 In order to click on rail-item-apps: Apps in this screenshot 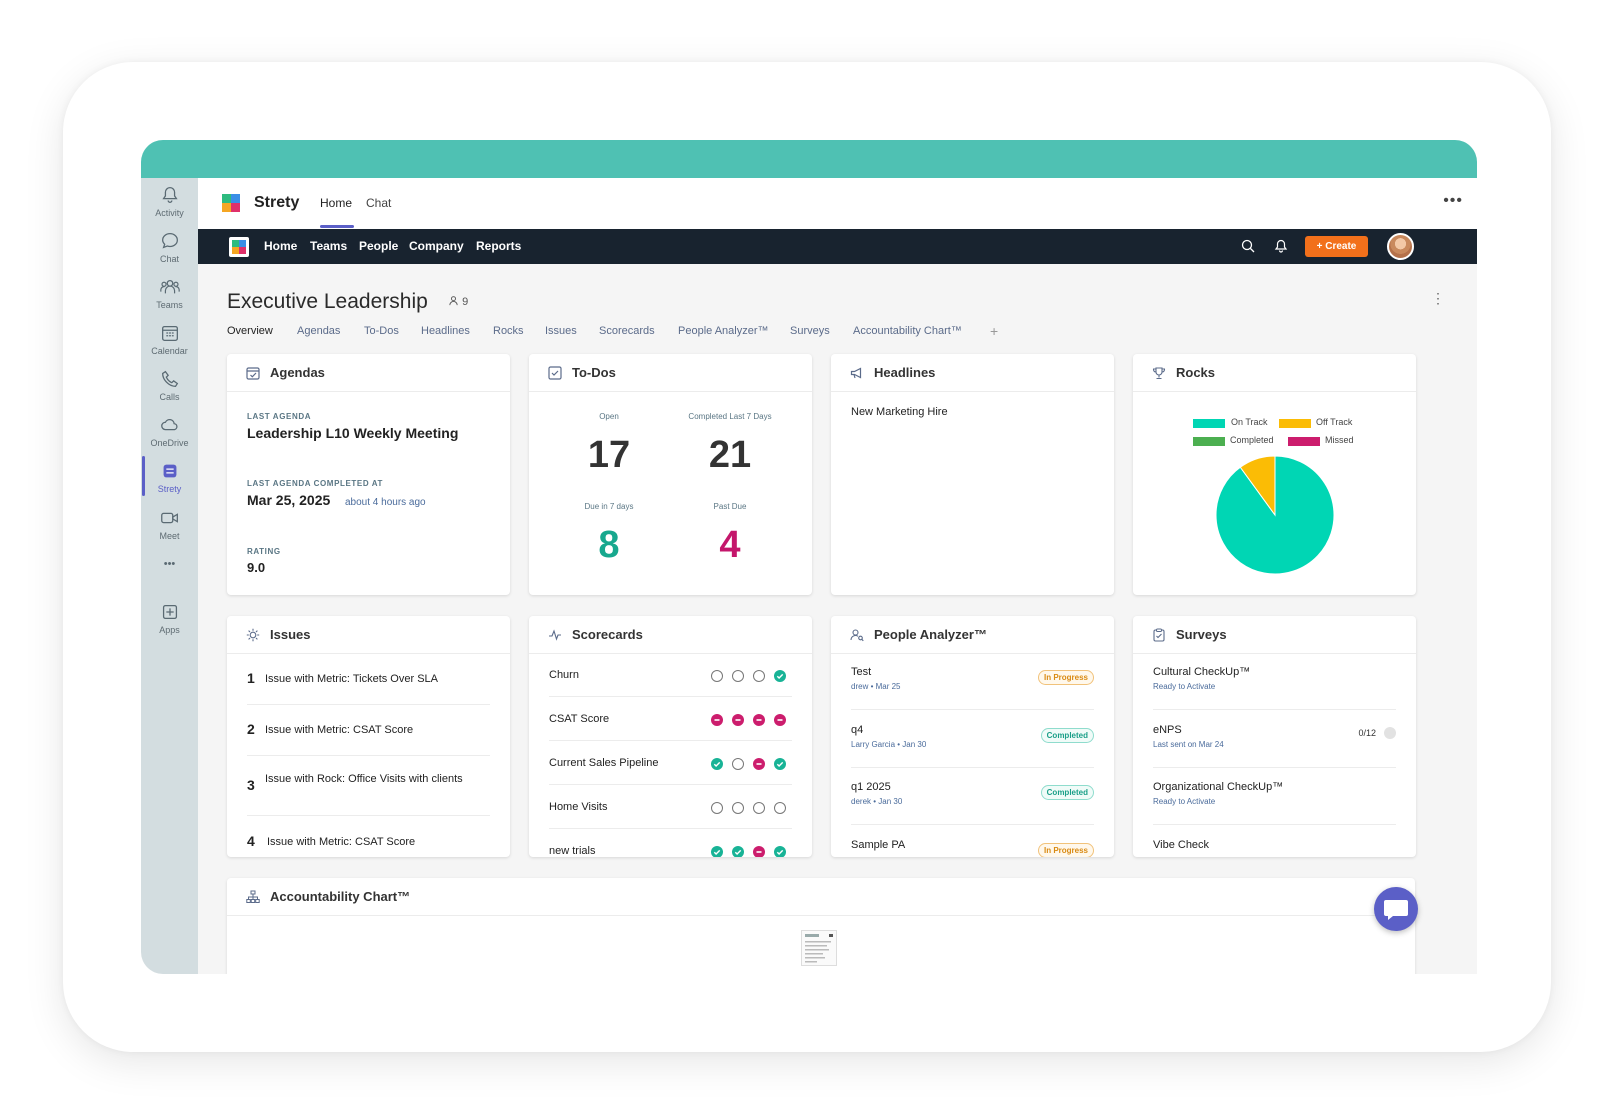, I will do `click(169, 619)`.